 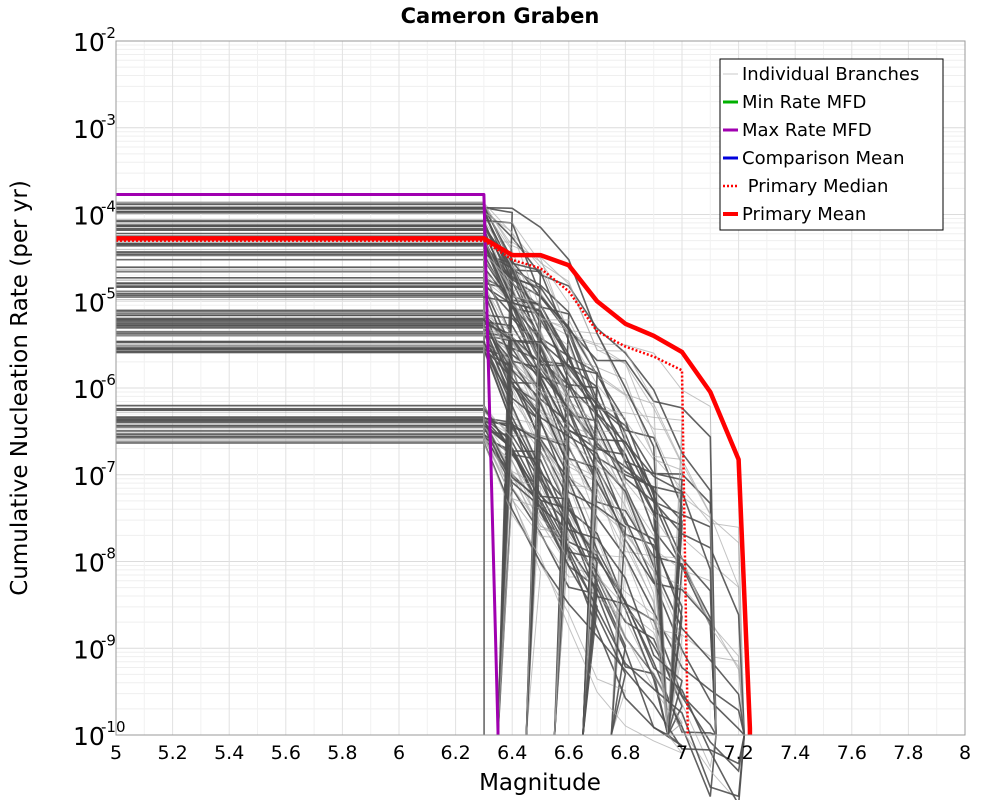 I want to click on legend-box, so click(x=831, y=144).